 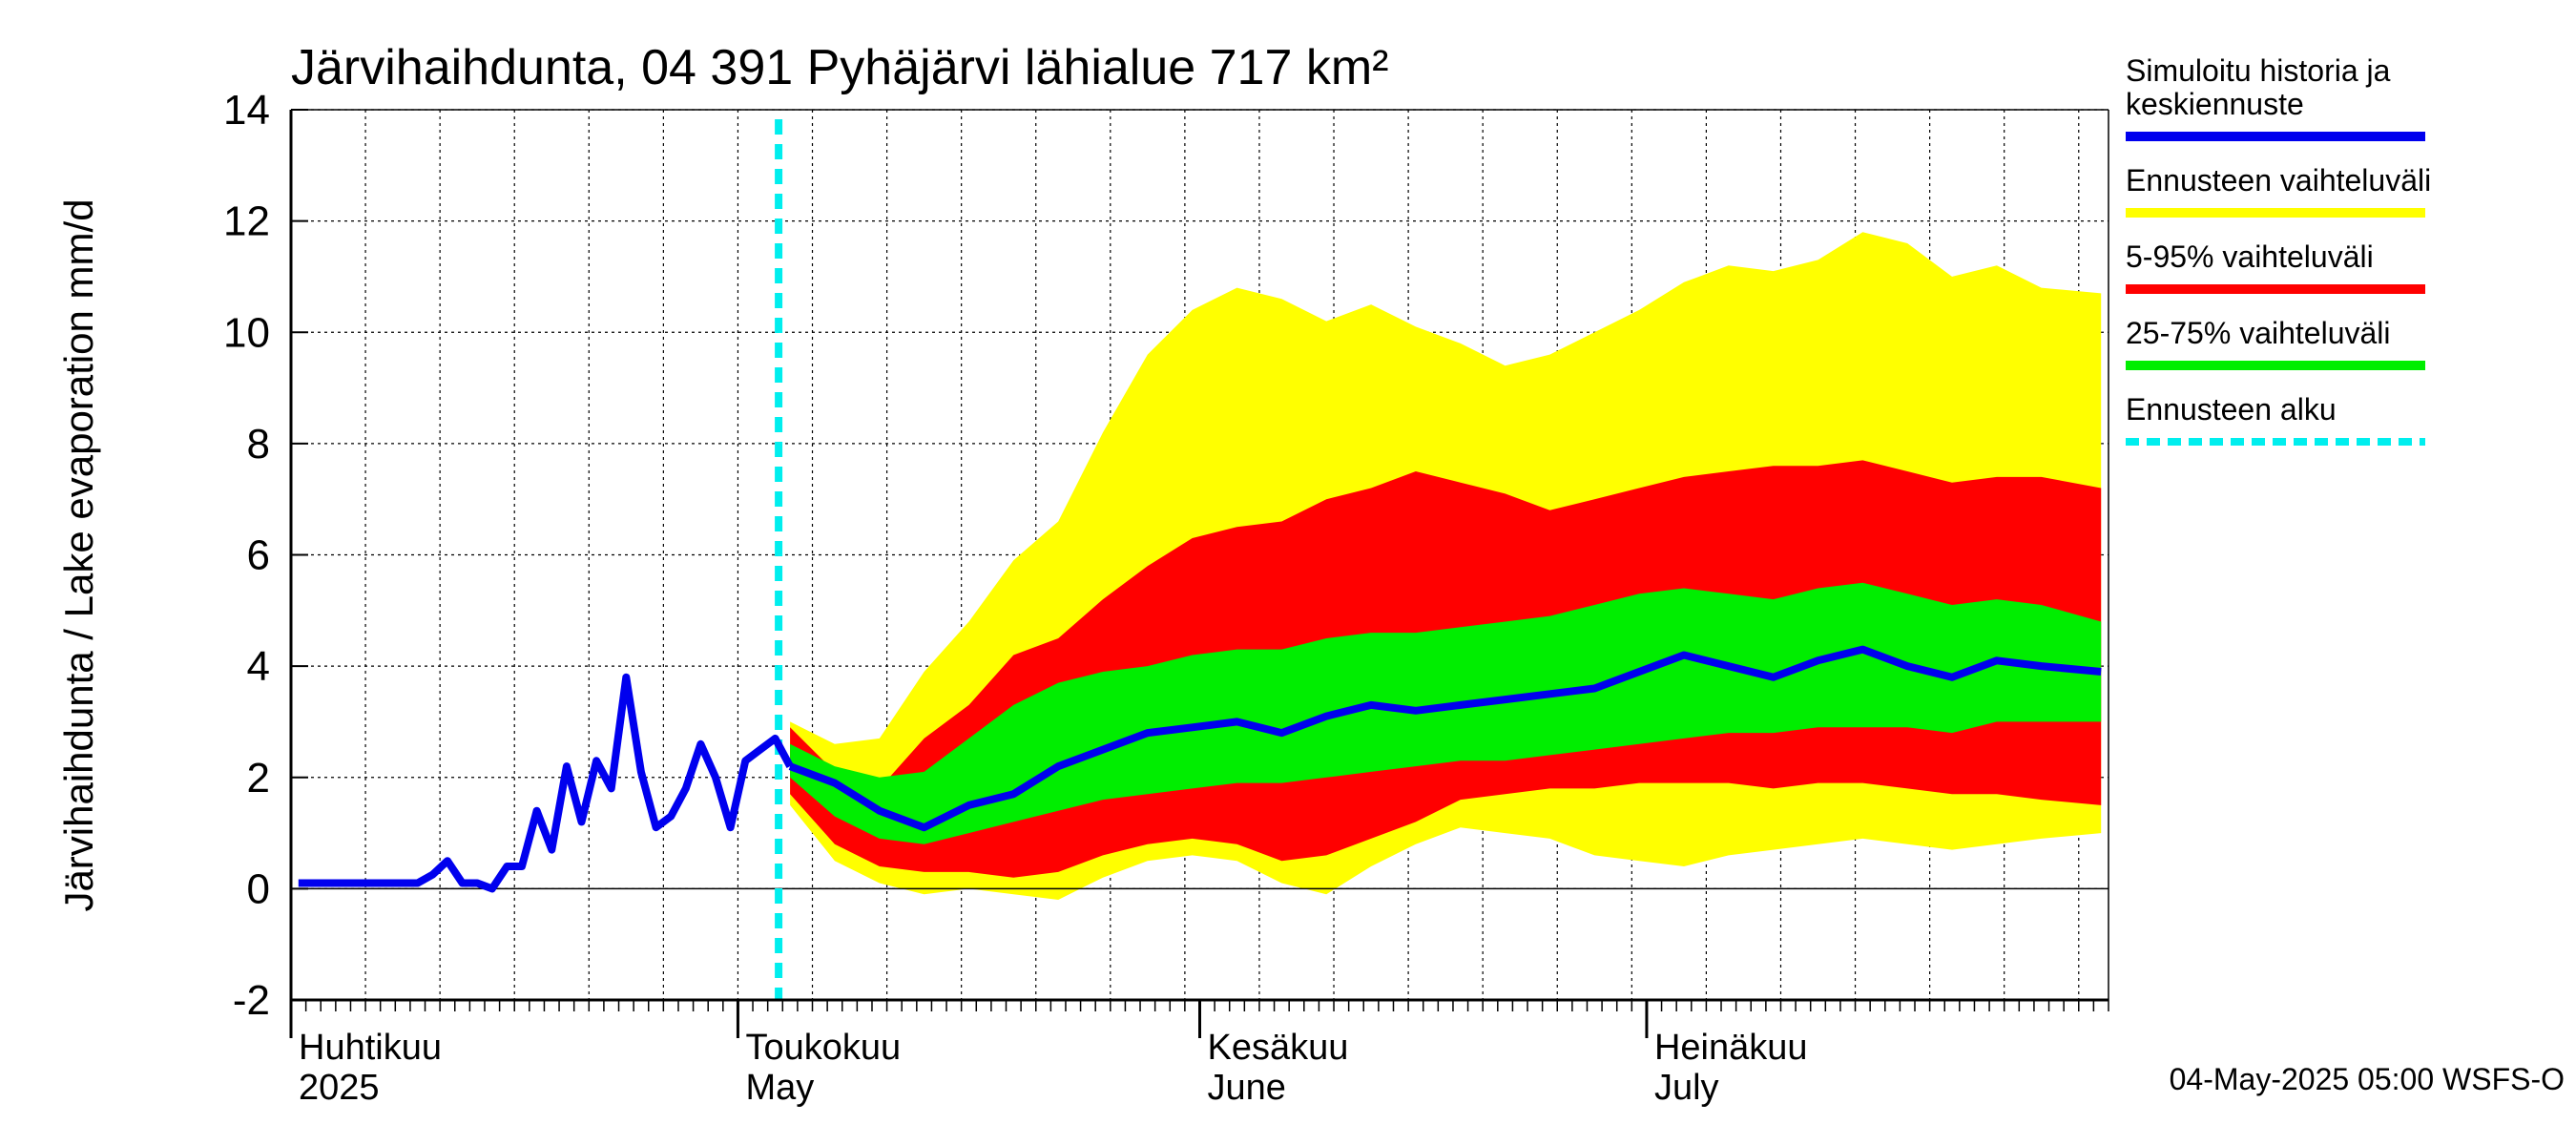 What do you see at coordinates (1731, 1048) in the screenshot?
I see `month-label-fi: Heinäkuu` at bounding box center [1731, 1048].